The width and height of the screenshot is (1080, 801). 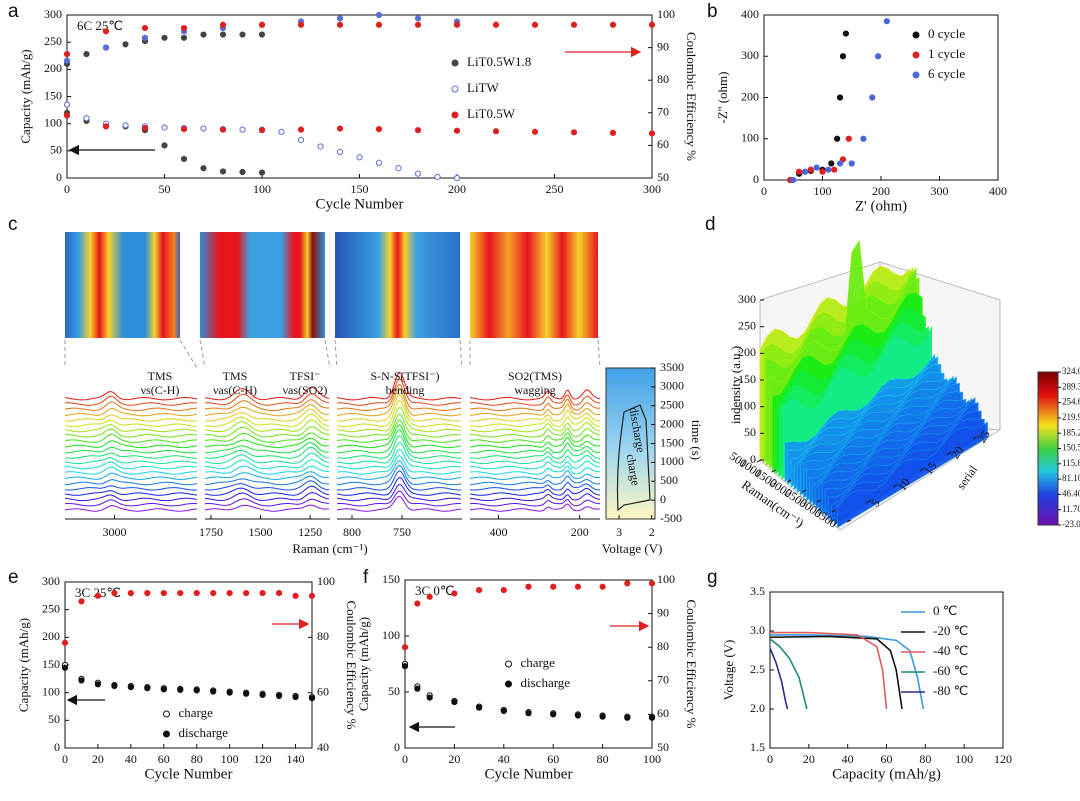 I want to click on x-tick-label: 1500, so click(x=261, y=532).